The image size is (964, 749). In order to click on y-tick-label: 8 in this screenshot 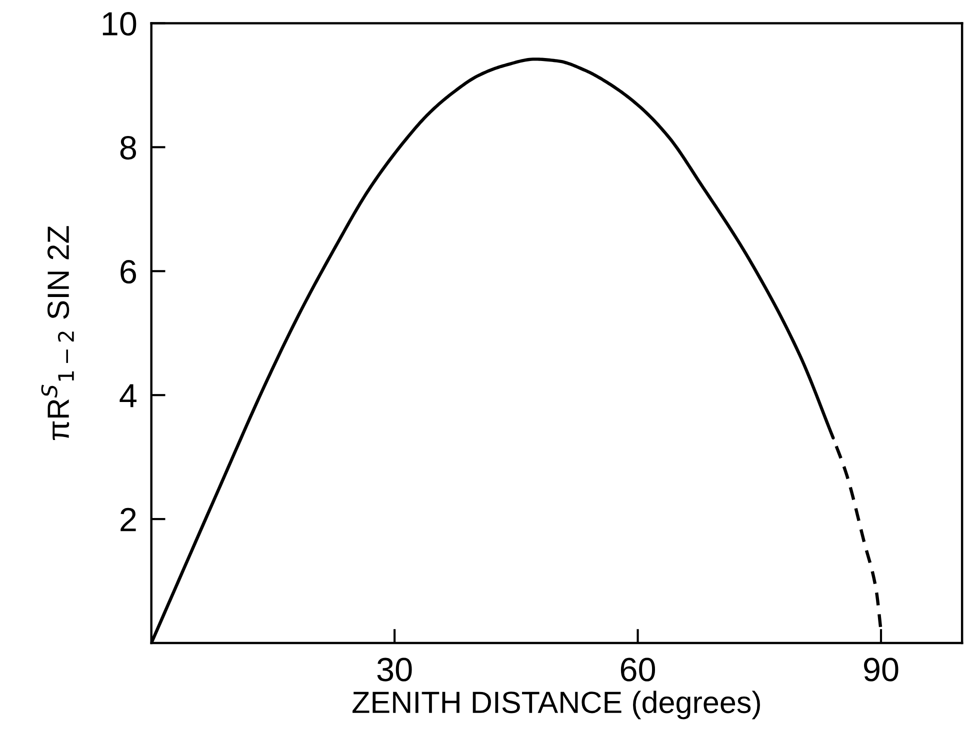, I will do `click(128, 148)`.